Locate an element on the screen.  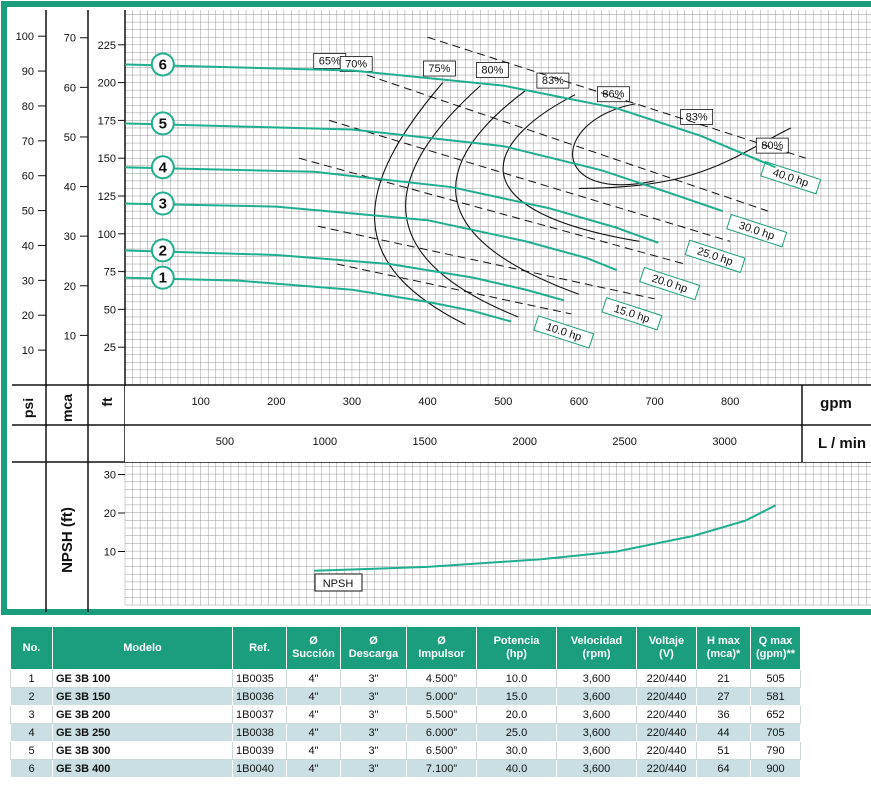
table-cell: 51 is located at coordinates (723, 750).